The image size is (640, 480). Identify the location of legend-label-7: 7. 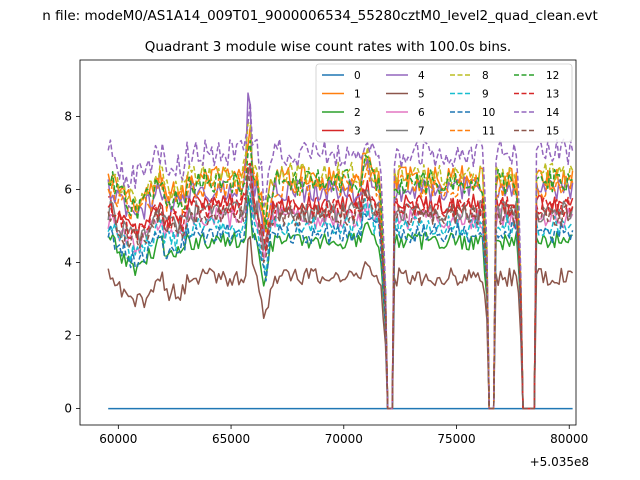
(421, 132).